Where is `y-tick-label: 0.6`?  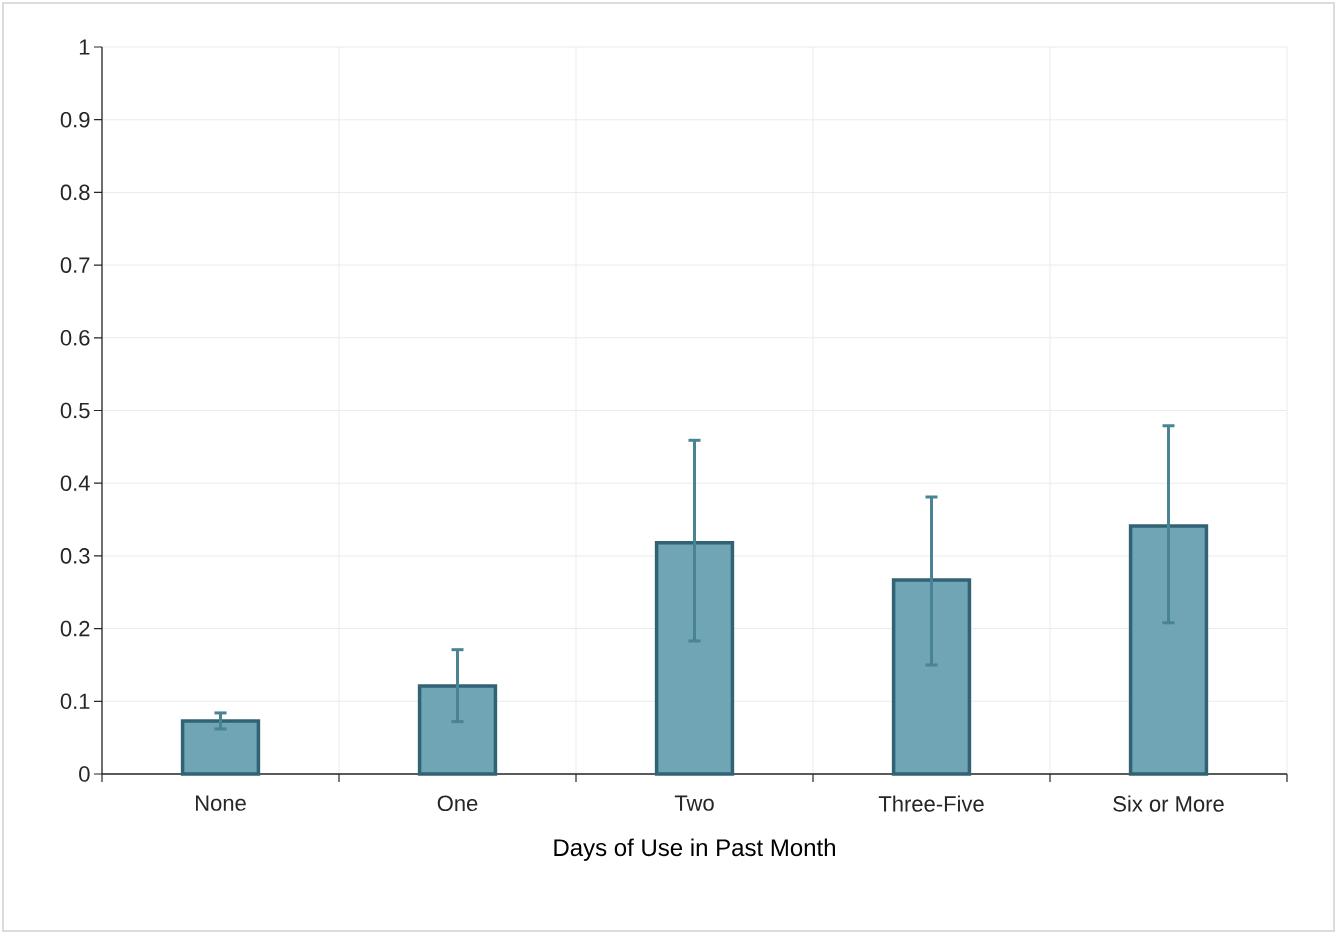
y-tick-label: 0.6 is located at coordinates (75, 338).